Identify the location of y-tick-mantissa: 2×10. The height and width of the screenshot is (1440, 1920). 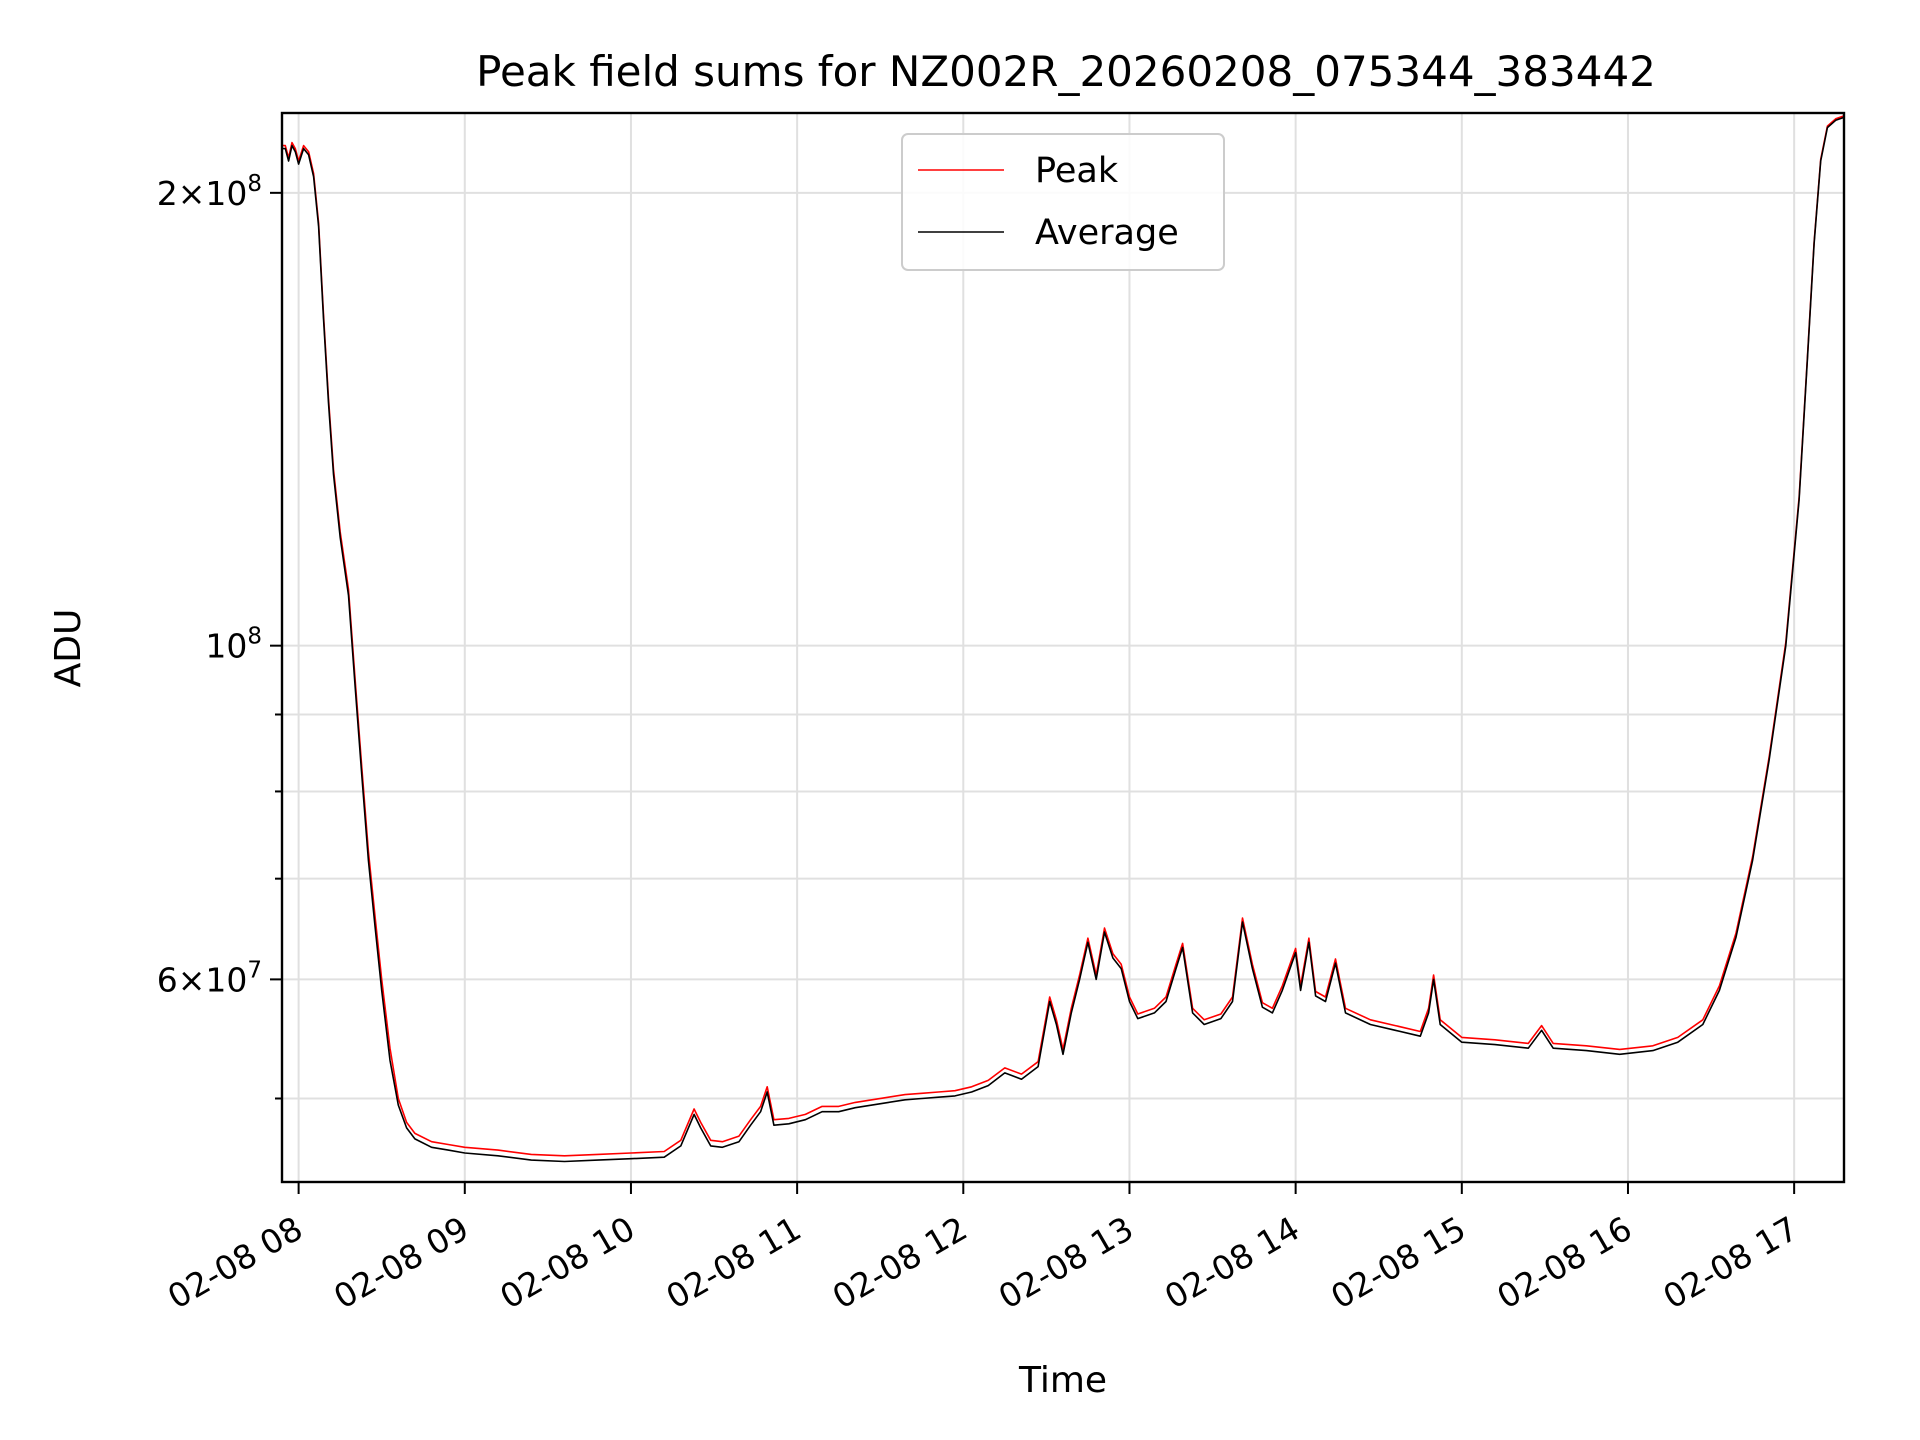
(202, 193).